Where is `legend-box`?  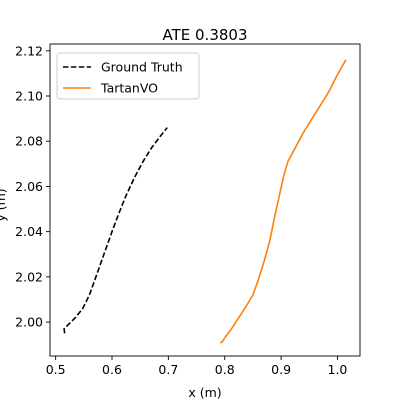 legend-box is located at coordinates (128, 76).